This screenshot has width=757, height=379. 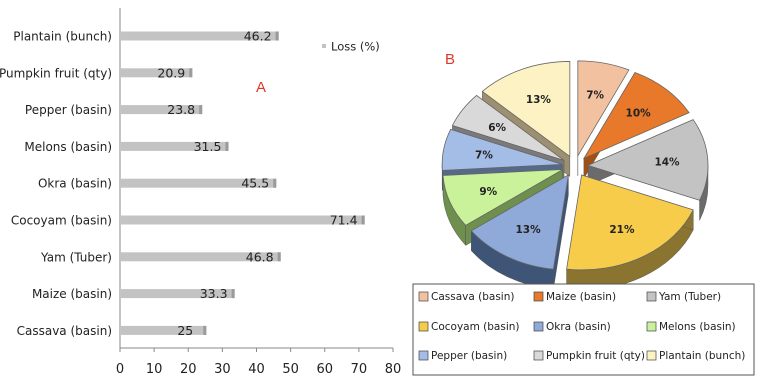 I want to click on pie-label: 21%, so click(x=622, y=230).